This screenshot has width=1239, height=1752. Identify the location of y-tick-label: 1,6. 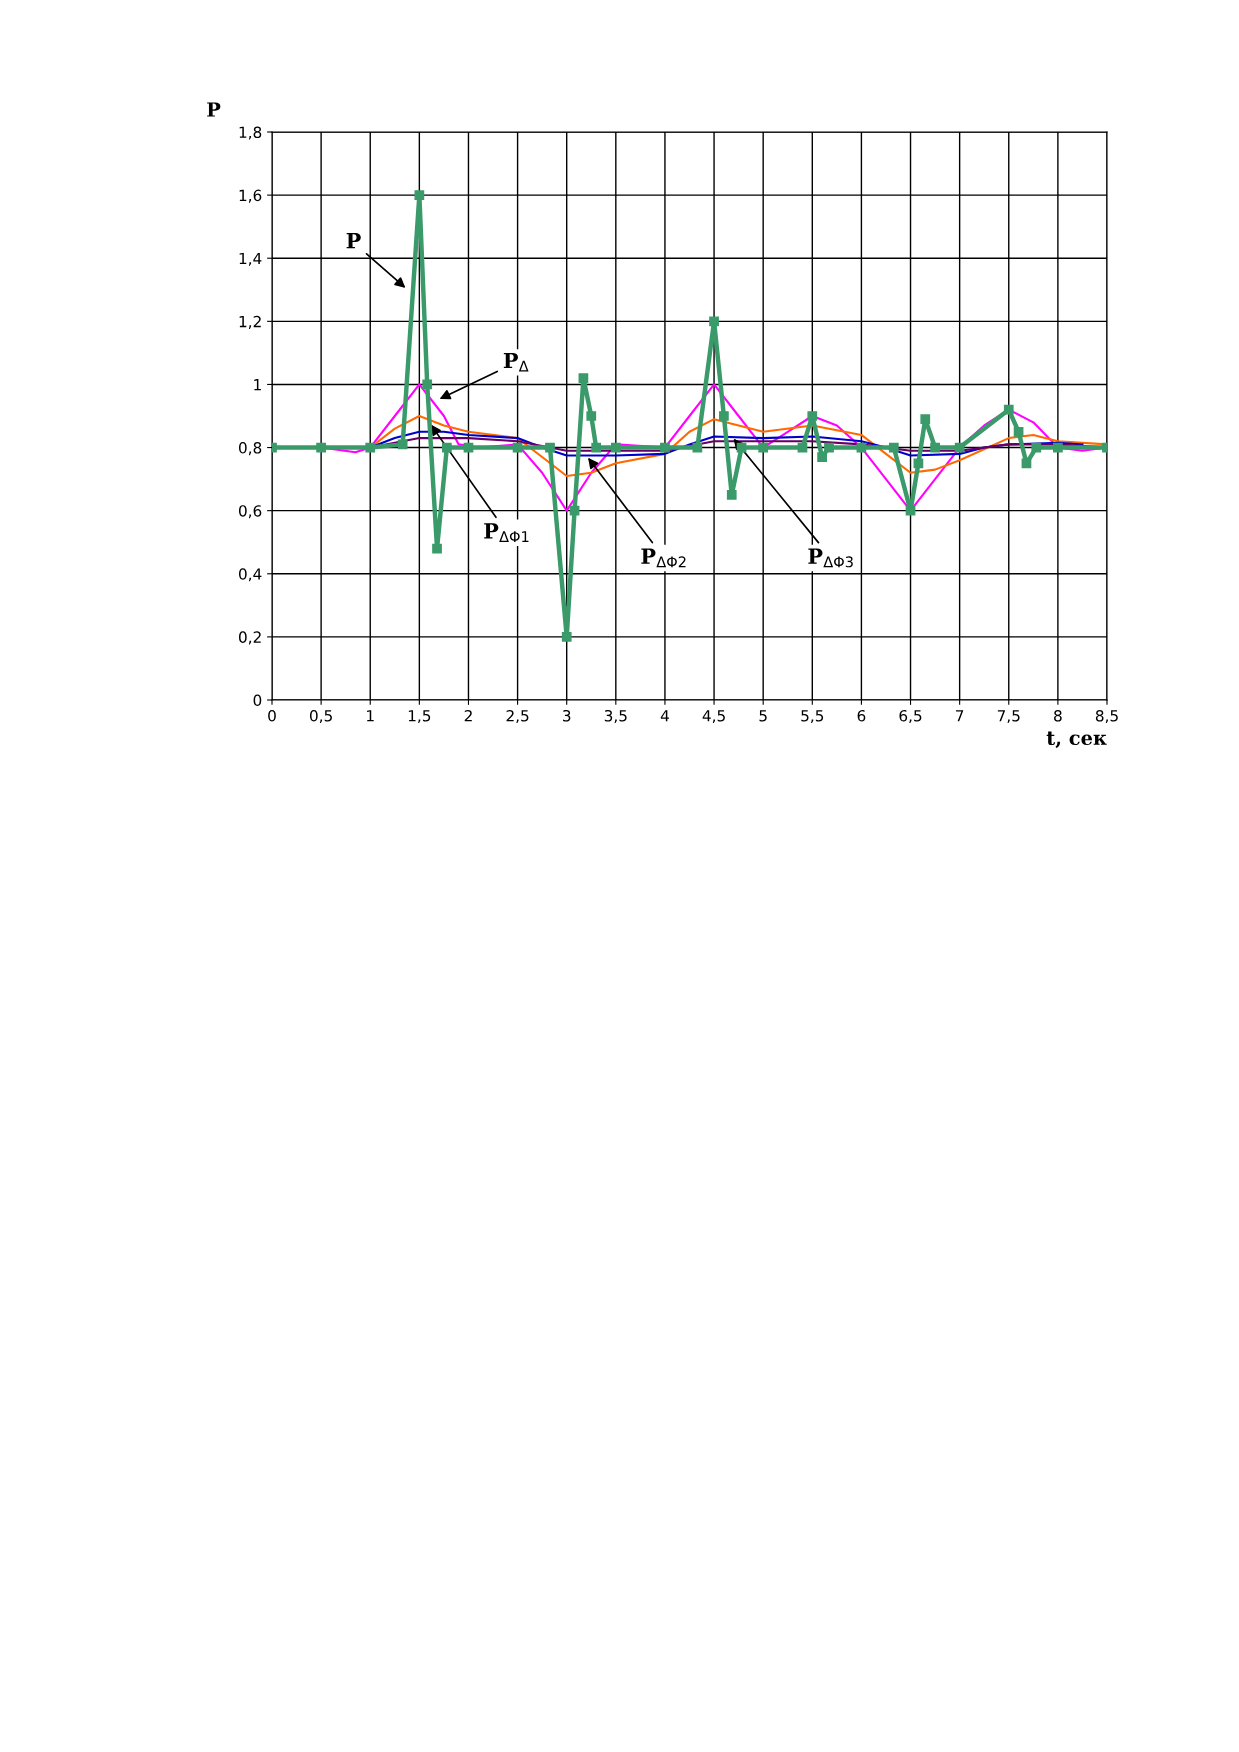
(250, 196).